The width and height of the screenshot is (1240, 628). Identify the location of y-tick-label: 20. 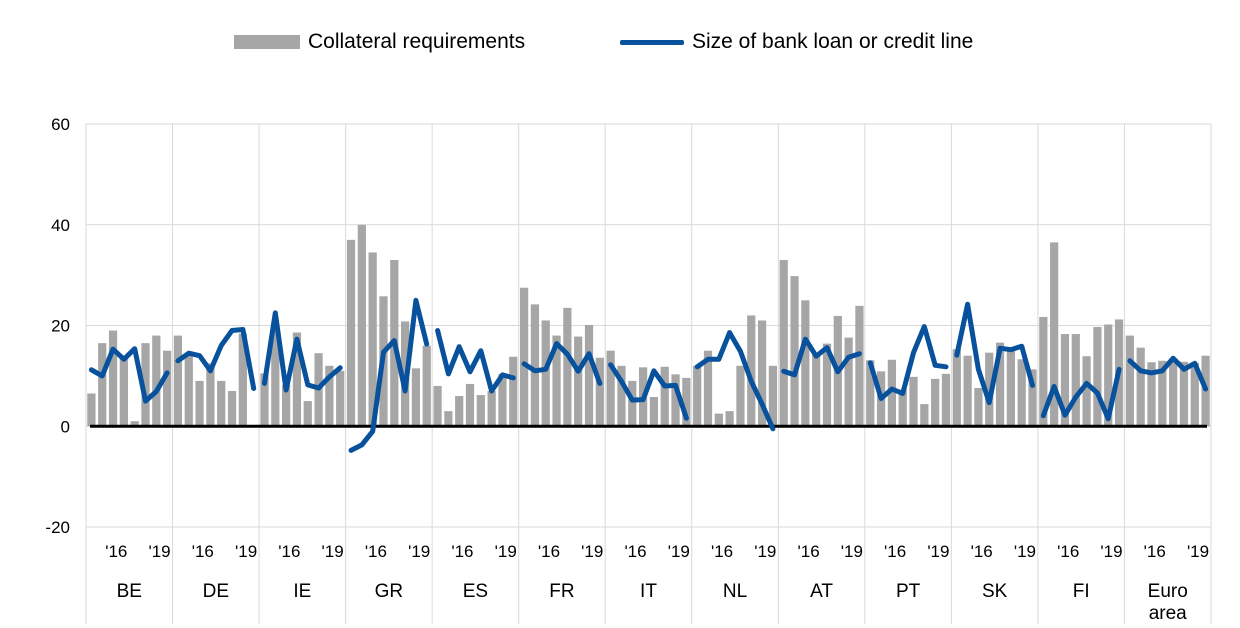
(60, 326).